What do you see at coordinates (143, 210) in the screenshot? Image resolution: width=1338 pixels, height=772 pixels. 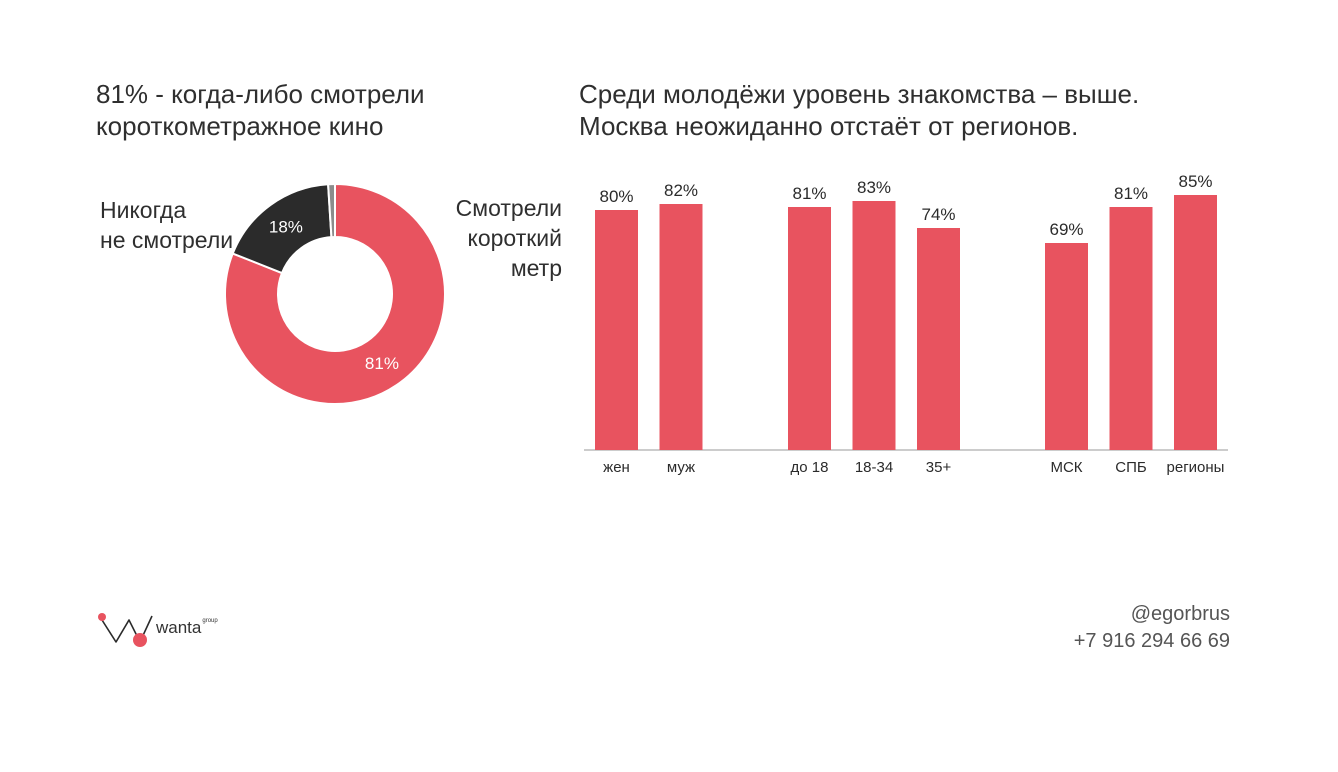 I see `never-watched-label-line-1: Никогда` at bounding box center [143, 210].